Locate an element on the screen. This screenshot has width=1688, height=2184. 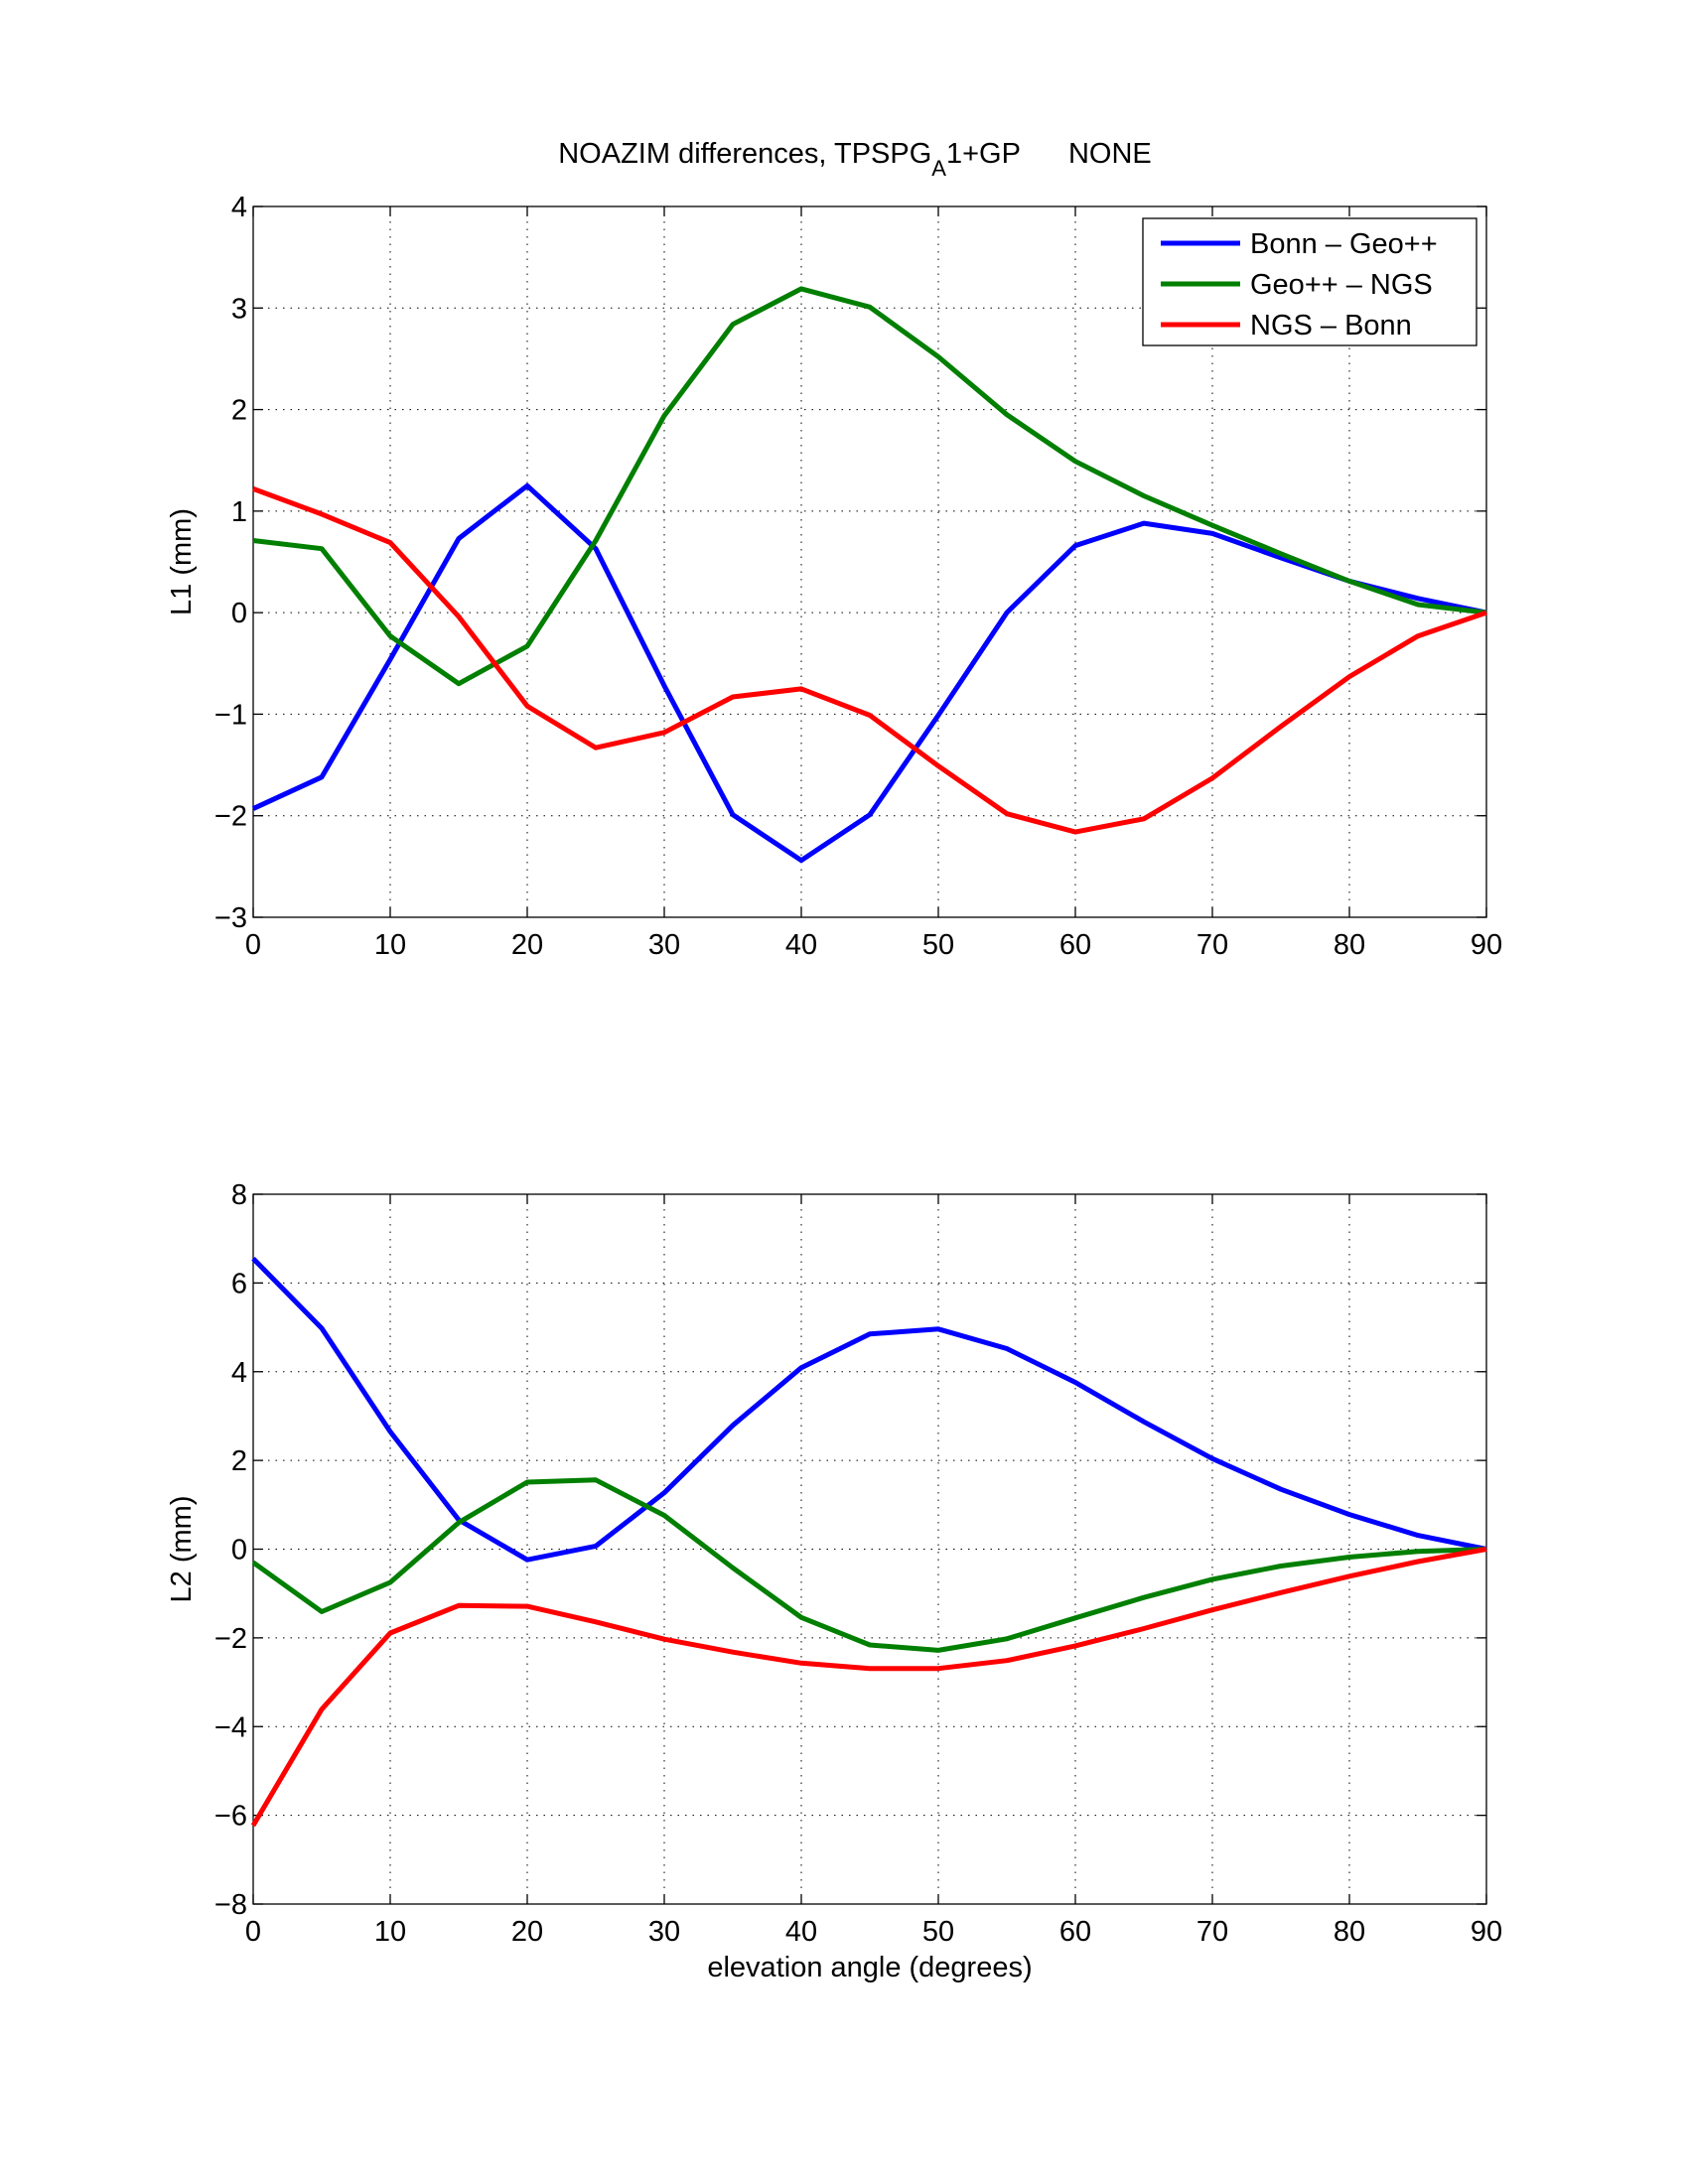
figure-title-suffix: NONE is located at coordinates (1110, 154).